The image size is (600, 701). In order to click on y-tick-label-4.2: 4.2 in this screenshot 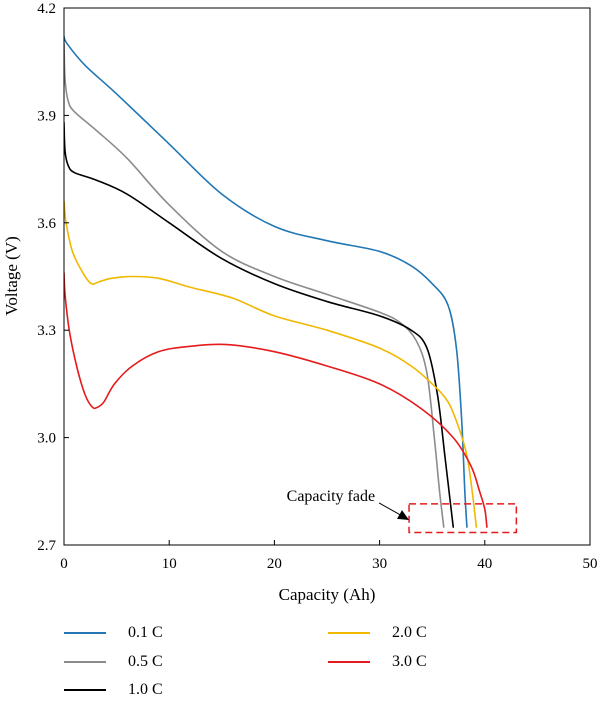, I will do `click(46, 9)`.